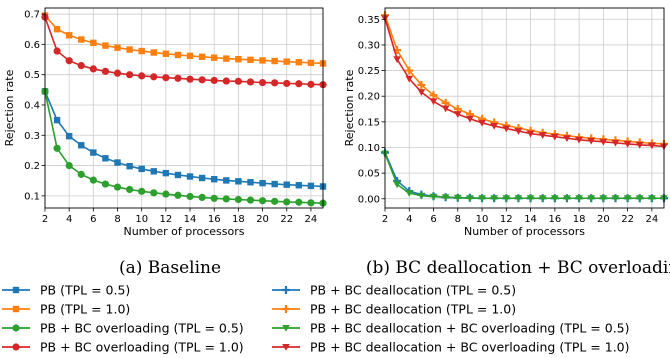  Describe the element at coordinates (32, 166) in the screenshot. I see `y-tick-label: 0.2` at that location.